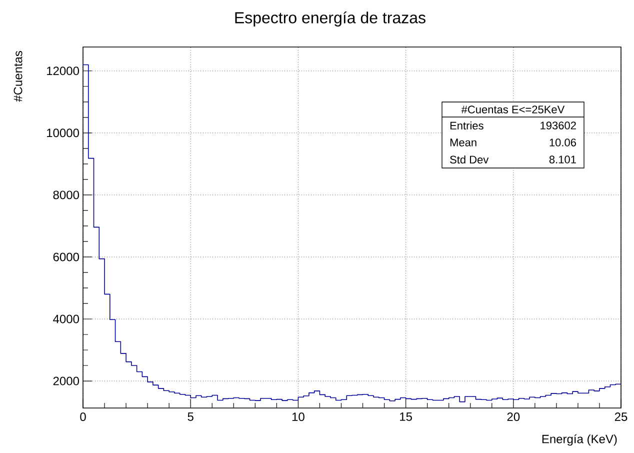  I want to click on annotation: Entries, so click(467, 125).